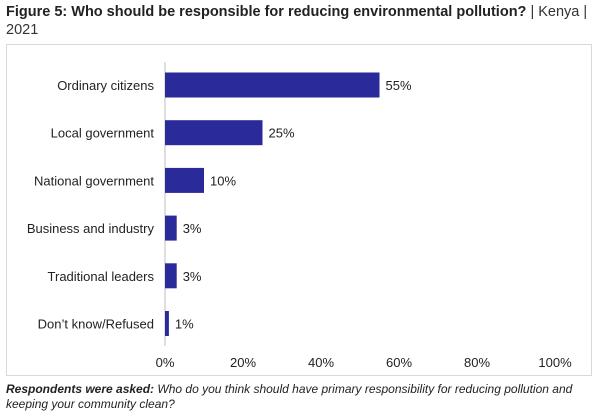 This screenshot has width=601, height=420. Describe the element at coordinates (96, 324) in the screenshot. I see `category-label: Don’t know/Refused` at that location.